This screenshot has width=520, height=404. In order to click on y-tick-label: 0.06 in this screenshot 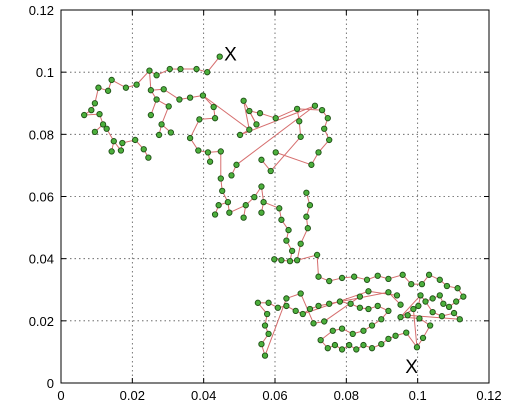, I will do `click(41, 197)`.